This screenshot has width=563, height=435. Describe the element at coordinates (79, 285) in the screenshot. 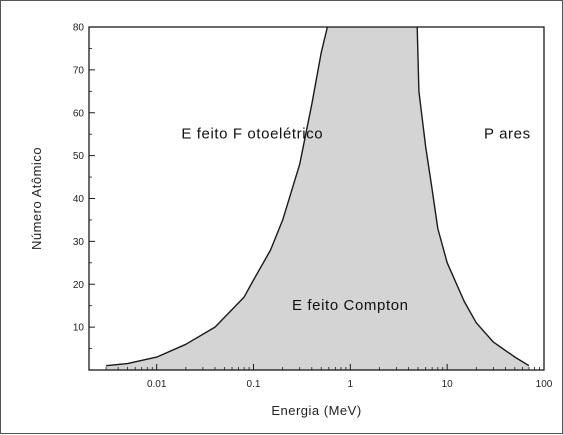

I see `y-tick-label: 20` at that location.